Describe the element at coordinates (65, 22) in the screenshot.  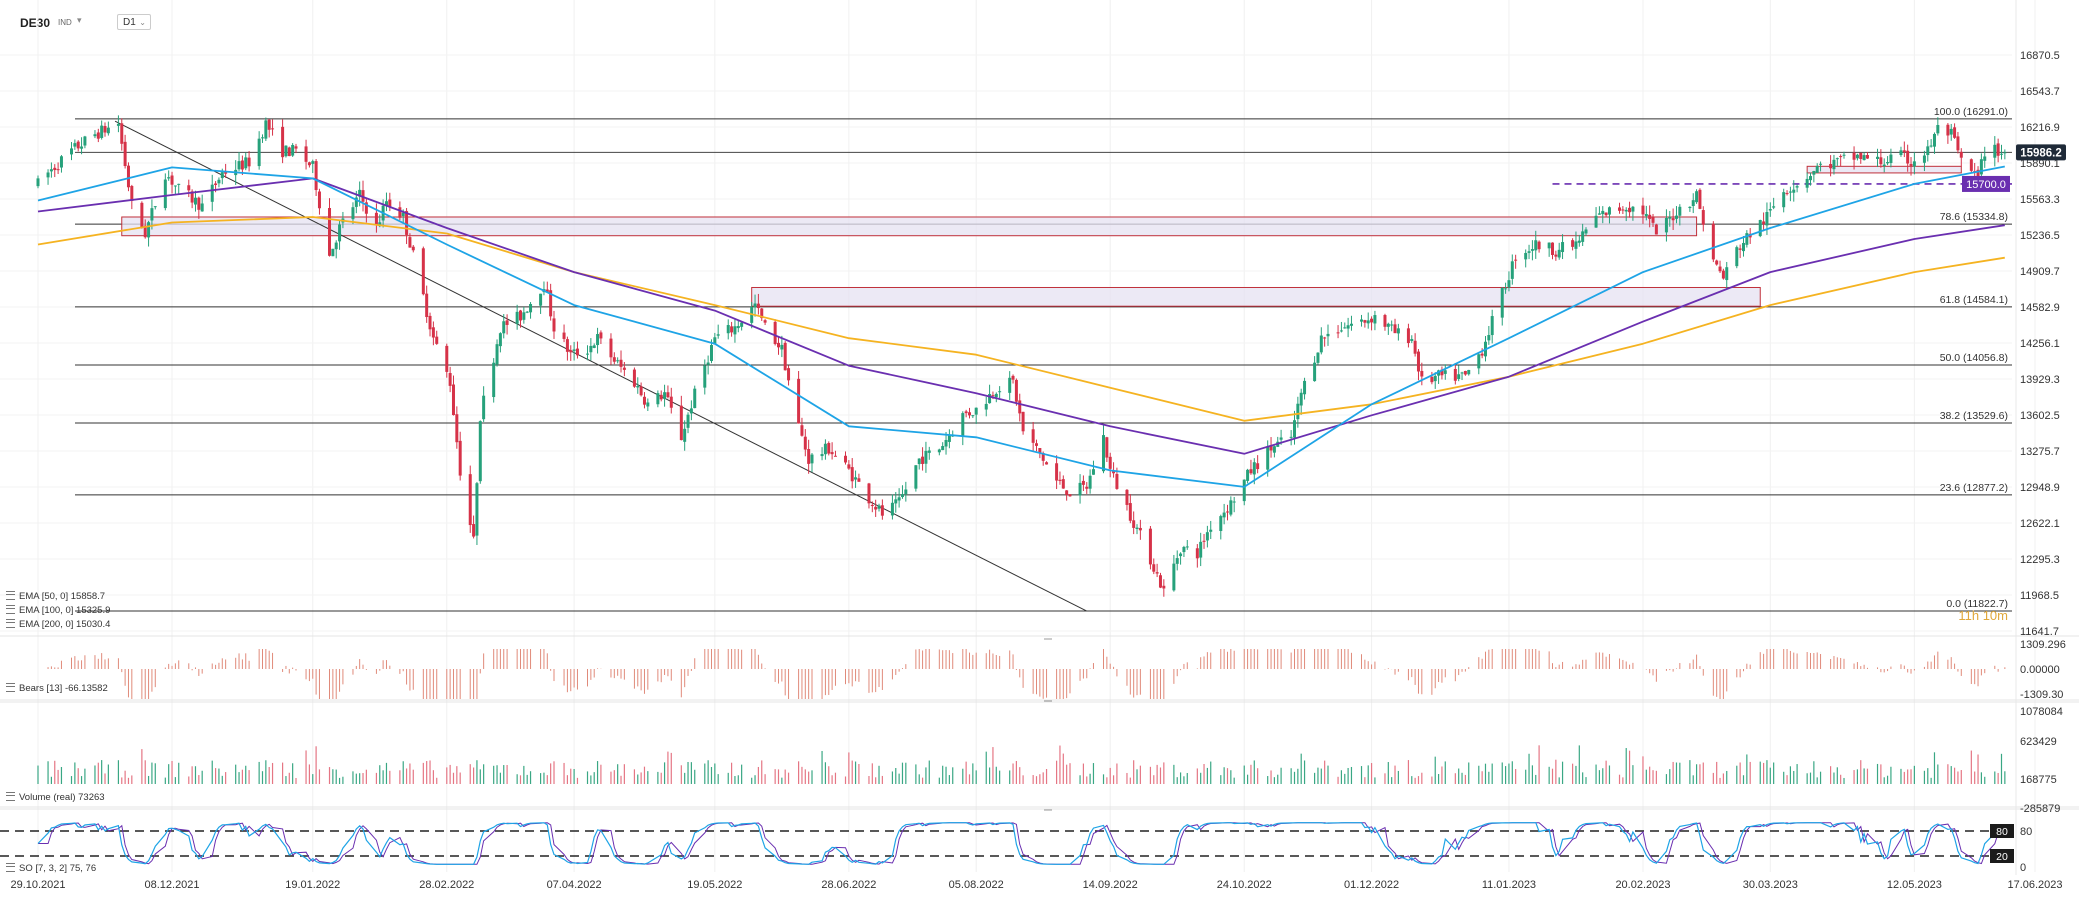
I see `symbol-type: IND` at that location.